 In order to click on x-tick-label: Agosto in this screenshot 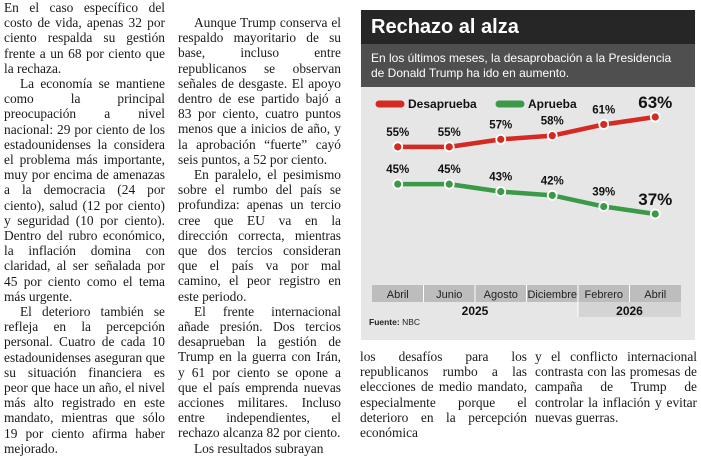, I will do `click(501, 295)`.